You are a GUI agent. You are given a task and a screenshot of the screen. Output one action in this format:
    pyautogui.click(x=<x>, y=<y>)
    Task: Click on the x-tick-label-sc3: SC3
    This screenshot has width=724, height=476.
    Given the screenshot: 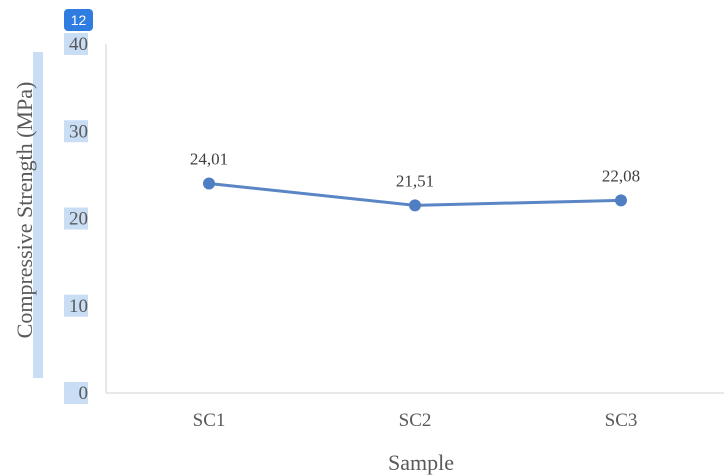 What is the action you would take?
    pyautogui.click(x=621, y=420)
    